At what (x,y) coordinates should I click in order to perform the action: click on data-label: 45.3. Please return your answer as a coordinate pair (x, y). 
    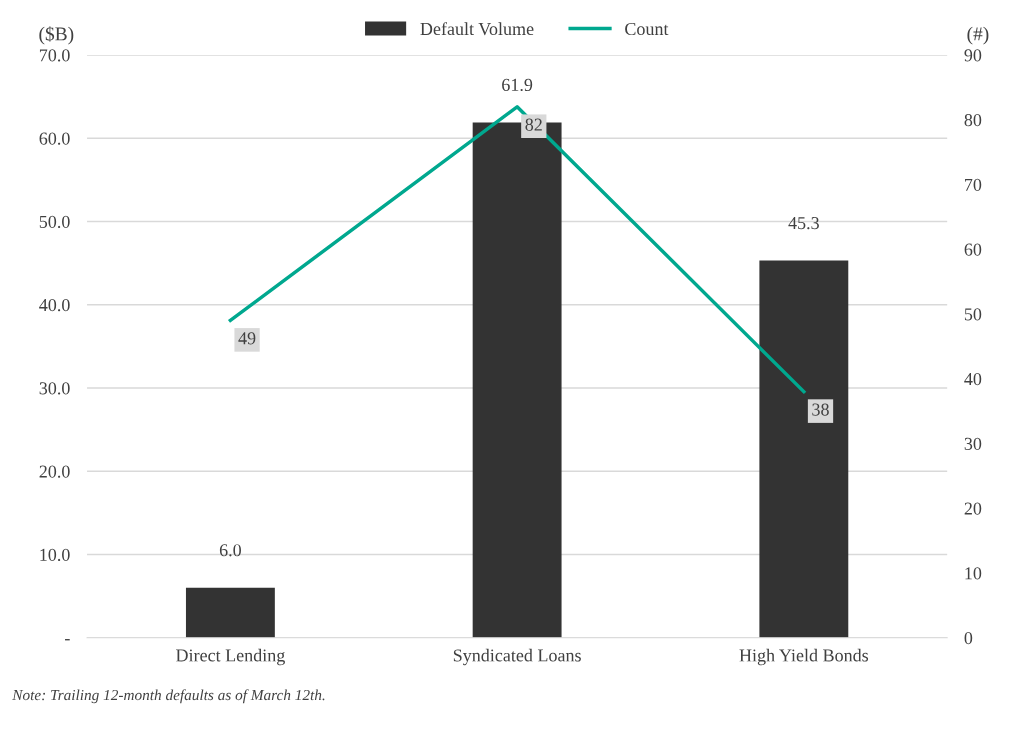
    Looking at the image, I should click on (803, 223).